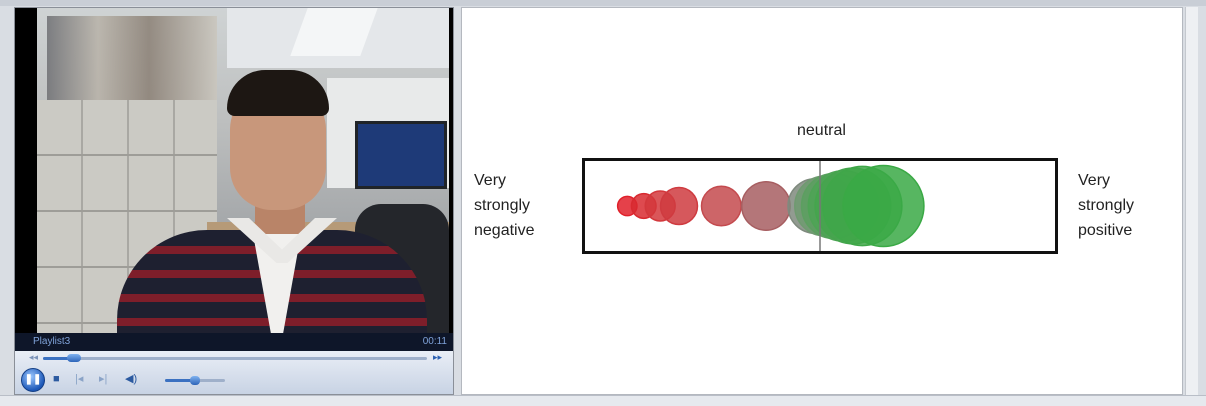 Image resolution: width=1206 pixels, height=406 pixels. Describe the element at coordinates (58, 358) in the screenshot. I see `seek-bar-fill` at that location.